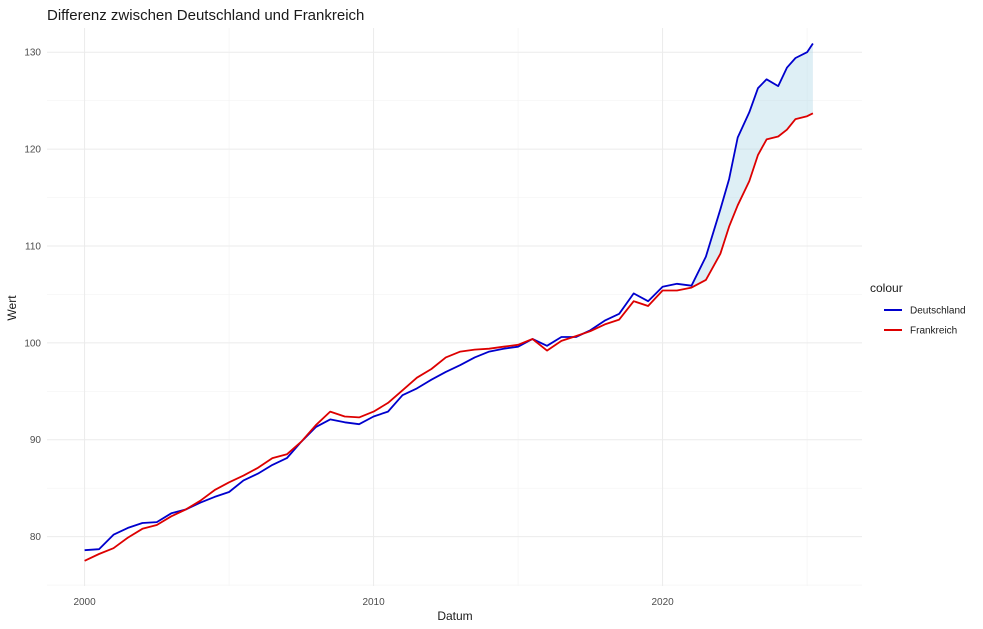 This screenshot has height=629, width=983. I want to click on legend: colour Deutschland Frankreich, so click(918, 309).